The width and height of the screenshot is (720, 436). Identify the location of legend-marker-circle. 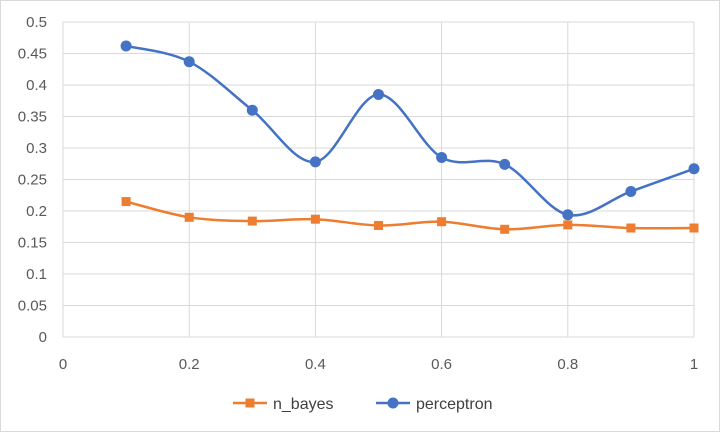
(393, 403).